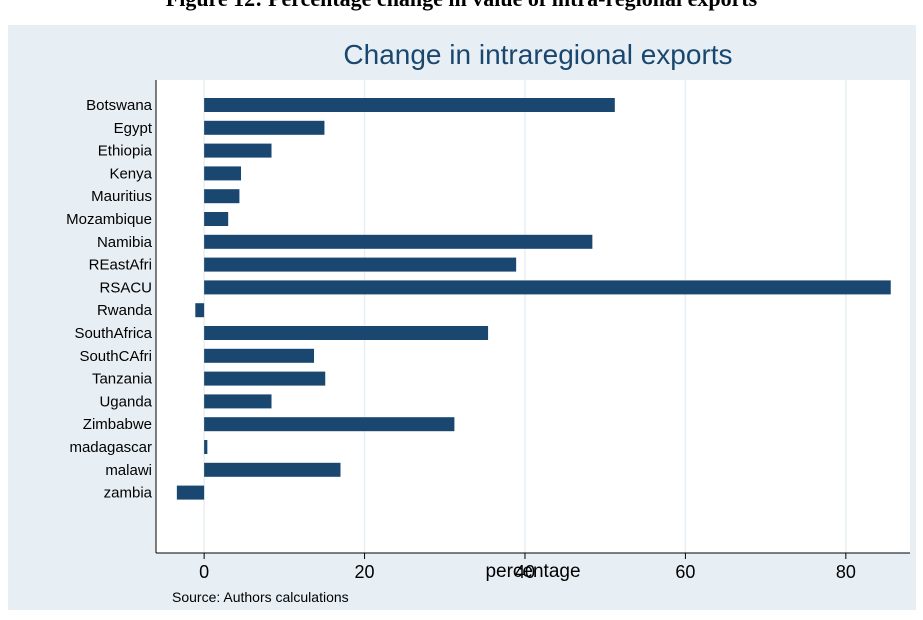 The height and width of the screenshot is (620, 923). What do you see at coordinates (222, 196) in the screenshot?
I see `bar-mauritius` at bounding box center [222, 196].